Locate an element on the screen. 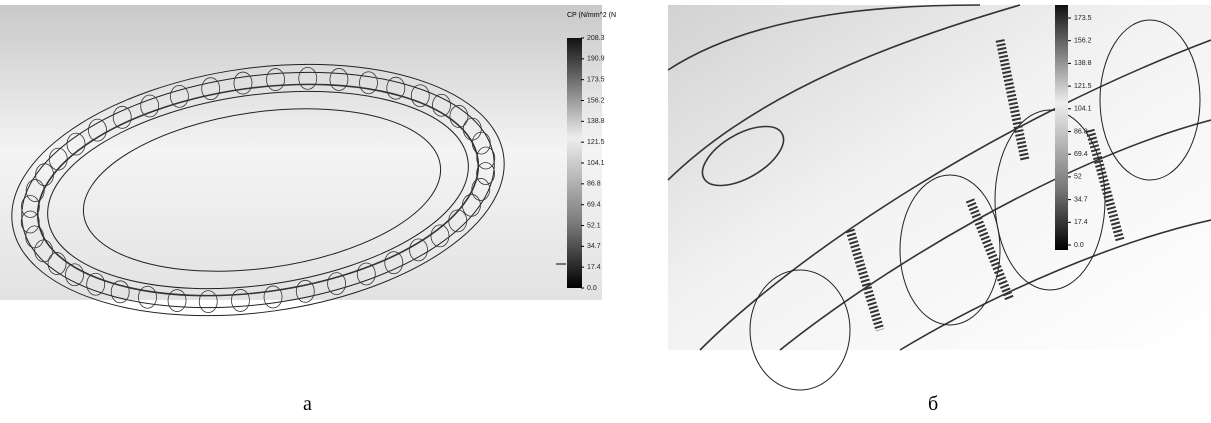 The height and width of the screenshot is (423, 1211). ring-inner is located at coordinates (262, 190).